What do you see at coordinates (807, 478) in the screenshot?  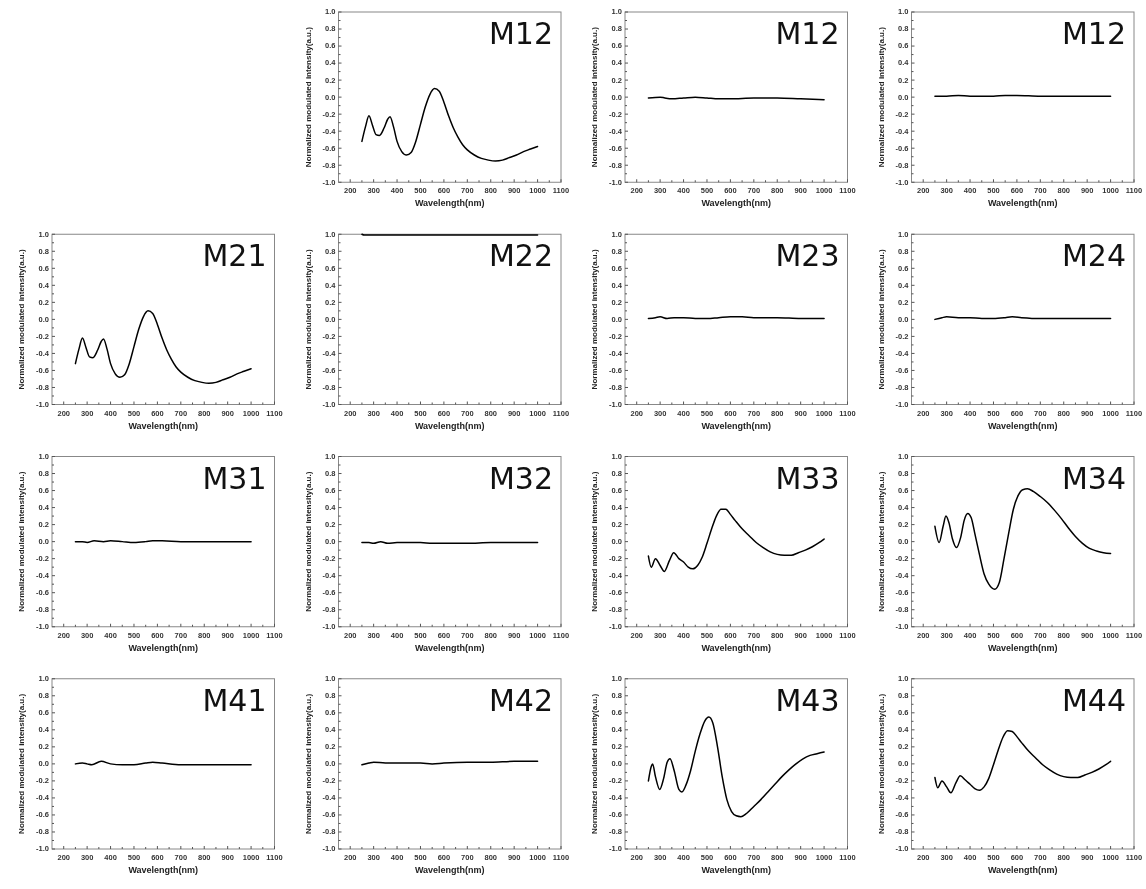 I see `annotation: M33` at bounding box center [807, 478].